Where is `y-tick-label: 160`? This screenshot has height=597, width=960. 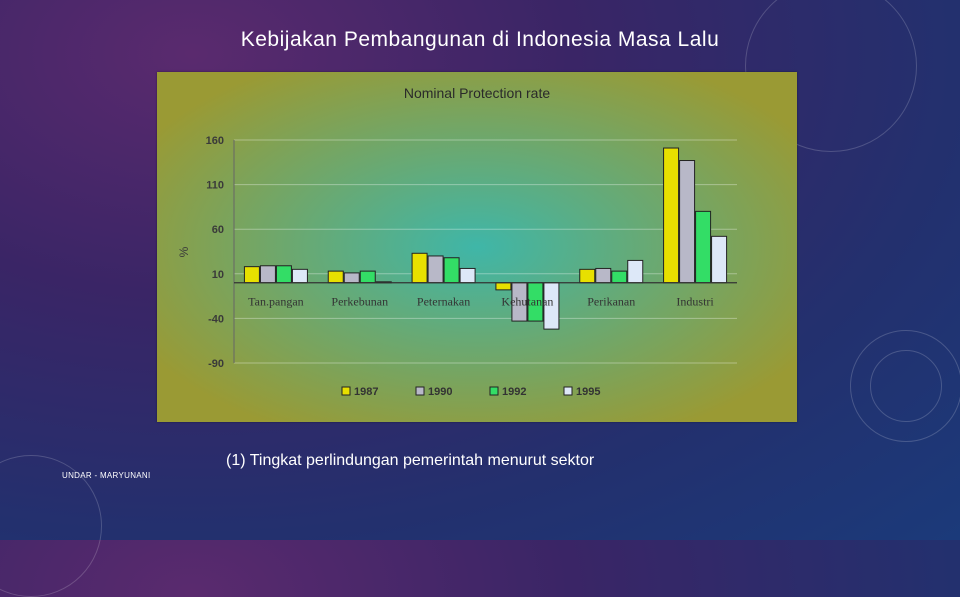
y-tick-label: 160 is located at coordinates (215, 141).